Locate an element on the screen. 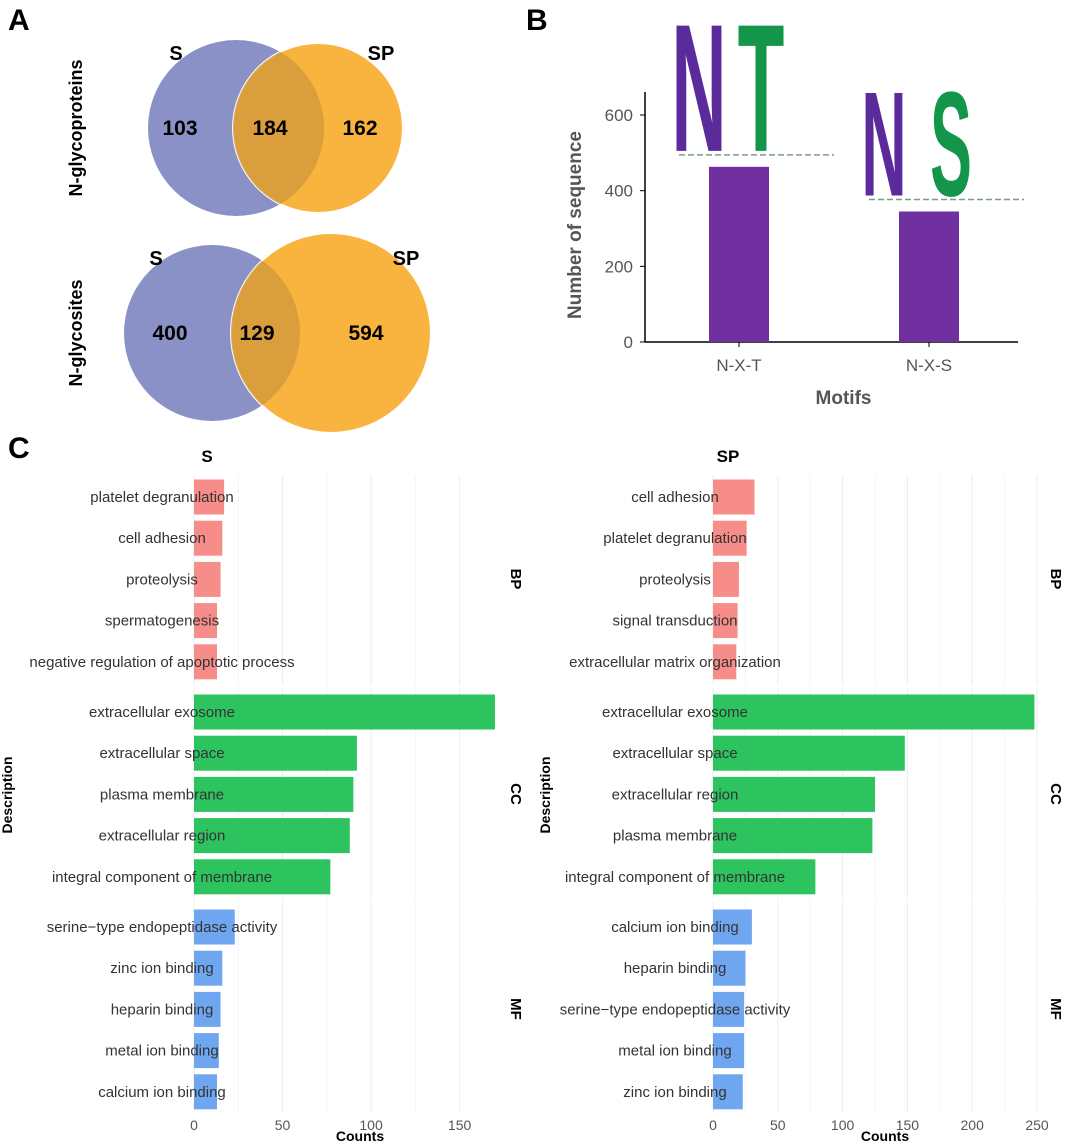  term-label: extracellular matrix organization is located at coordinates (675, 662).